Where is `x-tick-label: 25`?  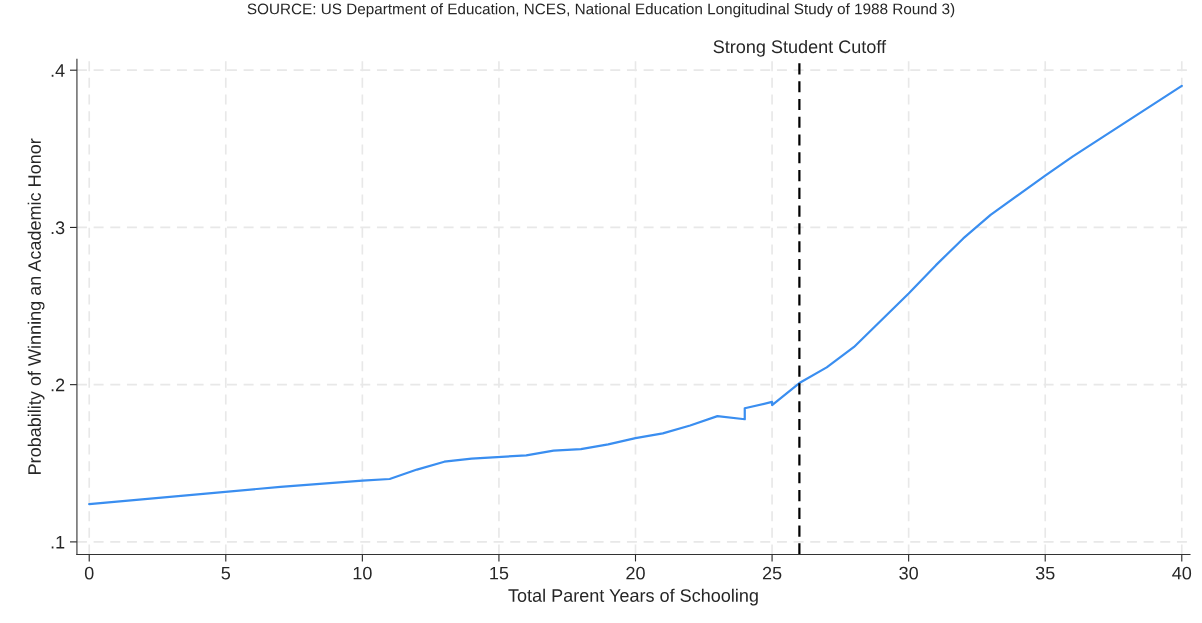
x-tick-label: 25 is located at coordinates (772, 573).